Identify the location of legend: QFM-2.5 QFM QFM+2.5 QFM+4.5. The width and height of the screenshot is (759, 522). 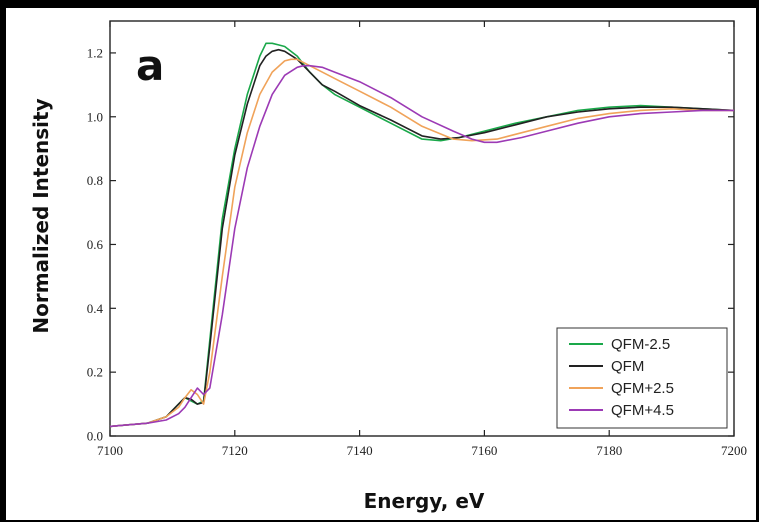
(642, 378).